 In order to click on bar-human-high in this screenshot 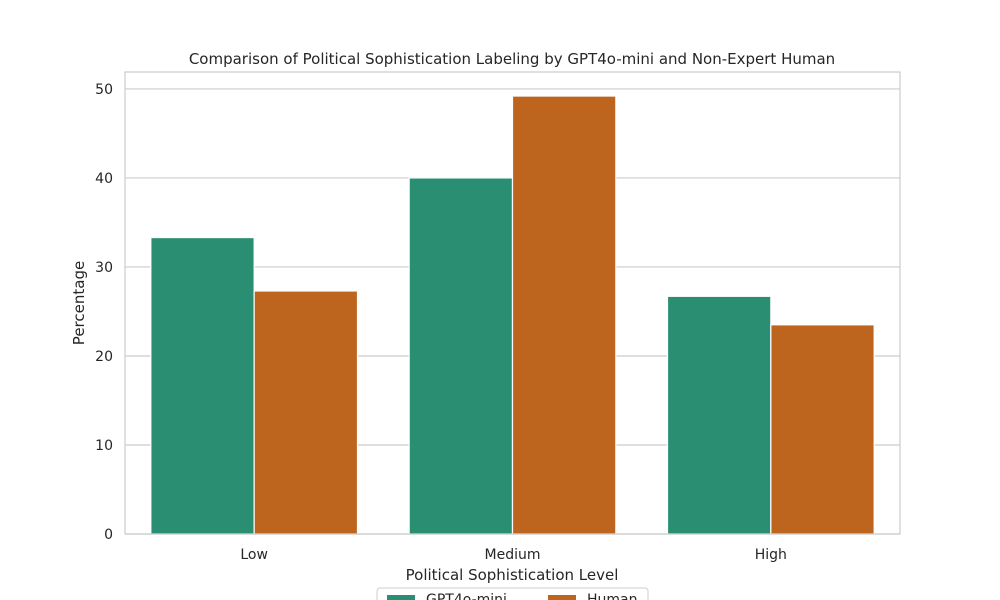, I will do `click(822, 429)`.